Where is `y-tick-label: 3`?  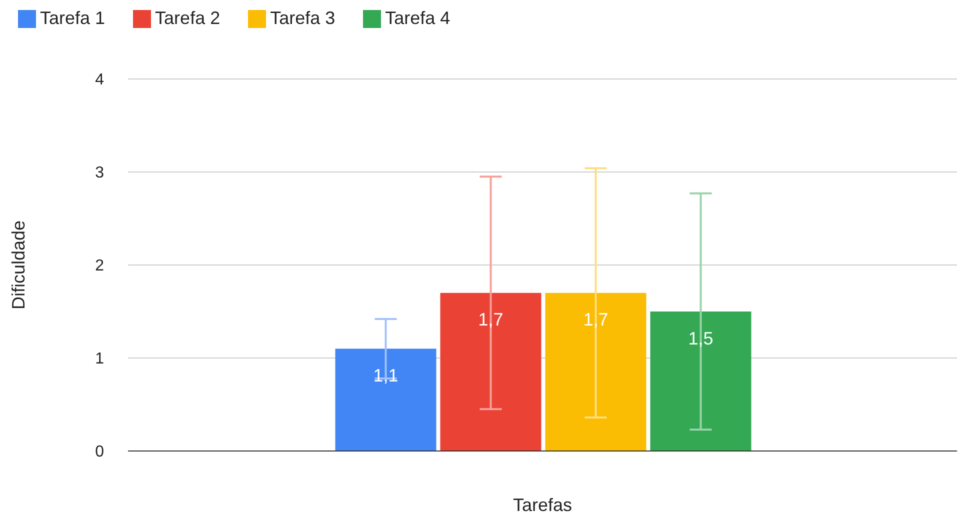 y-tick-label: 3 is located at coordinates (99, 173).